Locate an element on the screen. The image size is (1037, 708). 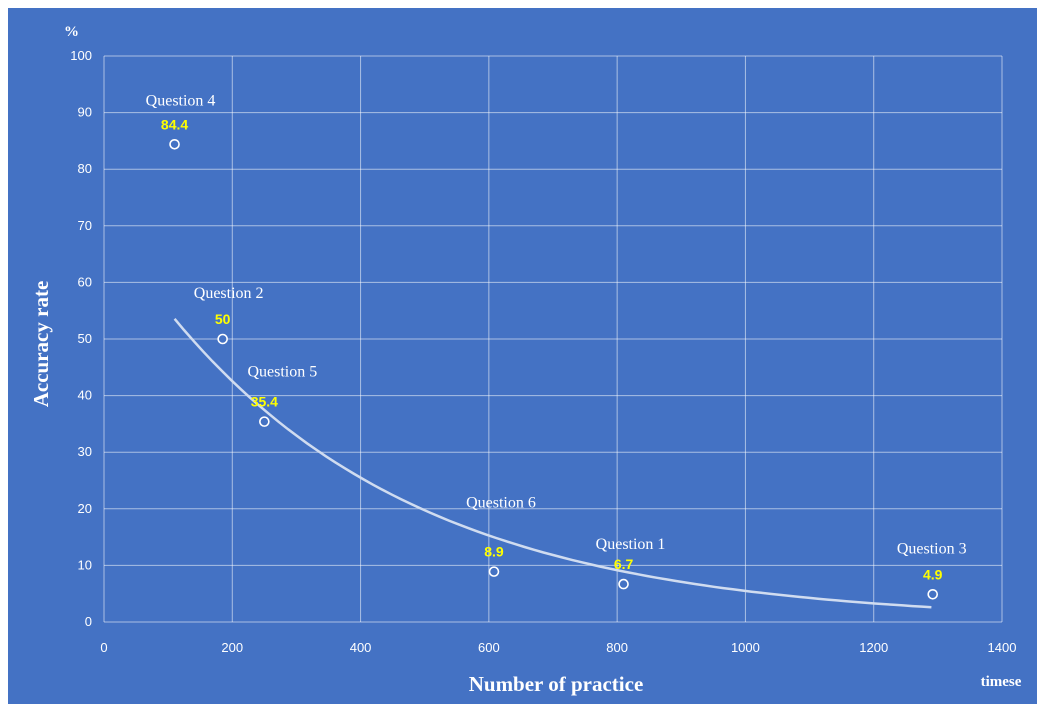
y-tick-label: 10 is located at coordinates (85, 564).